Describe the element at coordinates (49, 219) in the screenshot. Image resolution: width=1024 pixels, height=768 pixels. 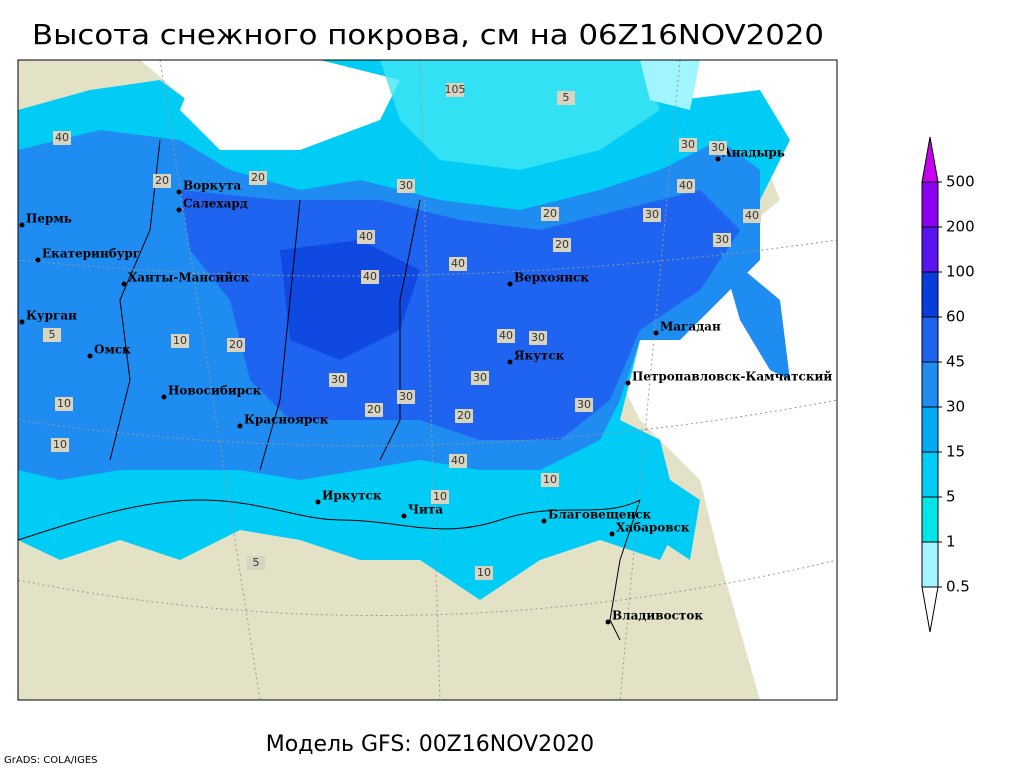
I see `city-label: Пермь` at that location.